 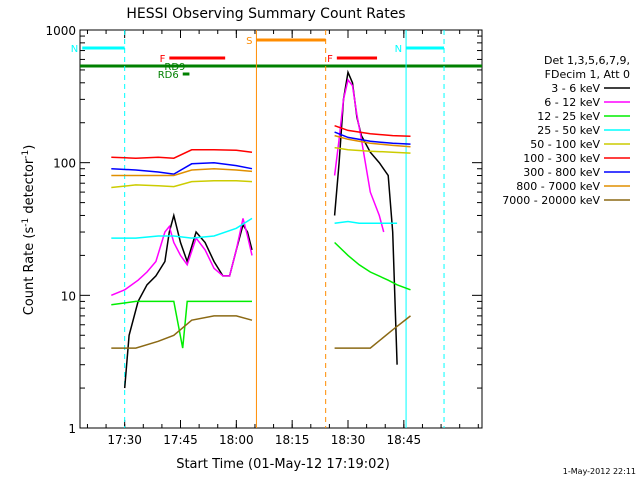 What do you see at coordinates (180, 440) in the screenshot?
I see `x-tick-label: 17:45` at bounding box center [180, 440].